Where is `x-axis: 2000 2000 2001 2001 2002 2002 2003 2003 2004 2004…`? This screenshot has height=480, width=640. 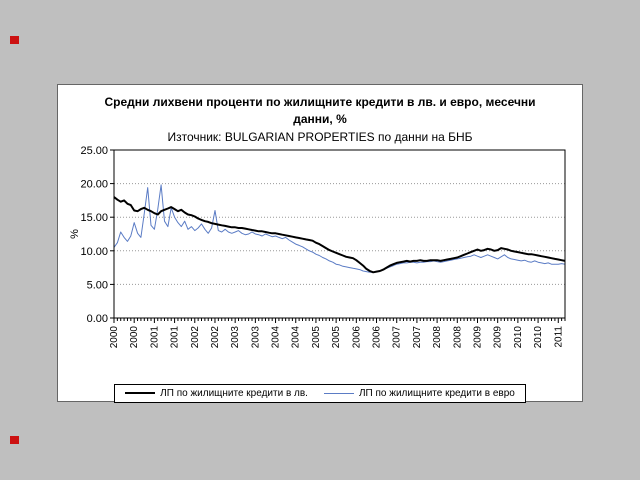
x-axis: 2000 2000 2001 2001 2002 2002 2003 2003 2004 2004… is located at coordinates (337, 332).